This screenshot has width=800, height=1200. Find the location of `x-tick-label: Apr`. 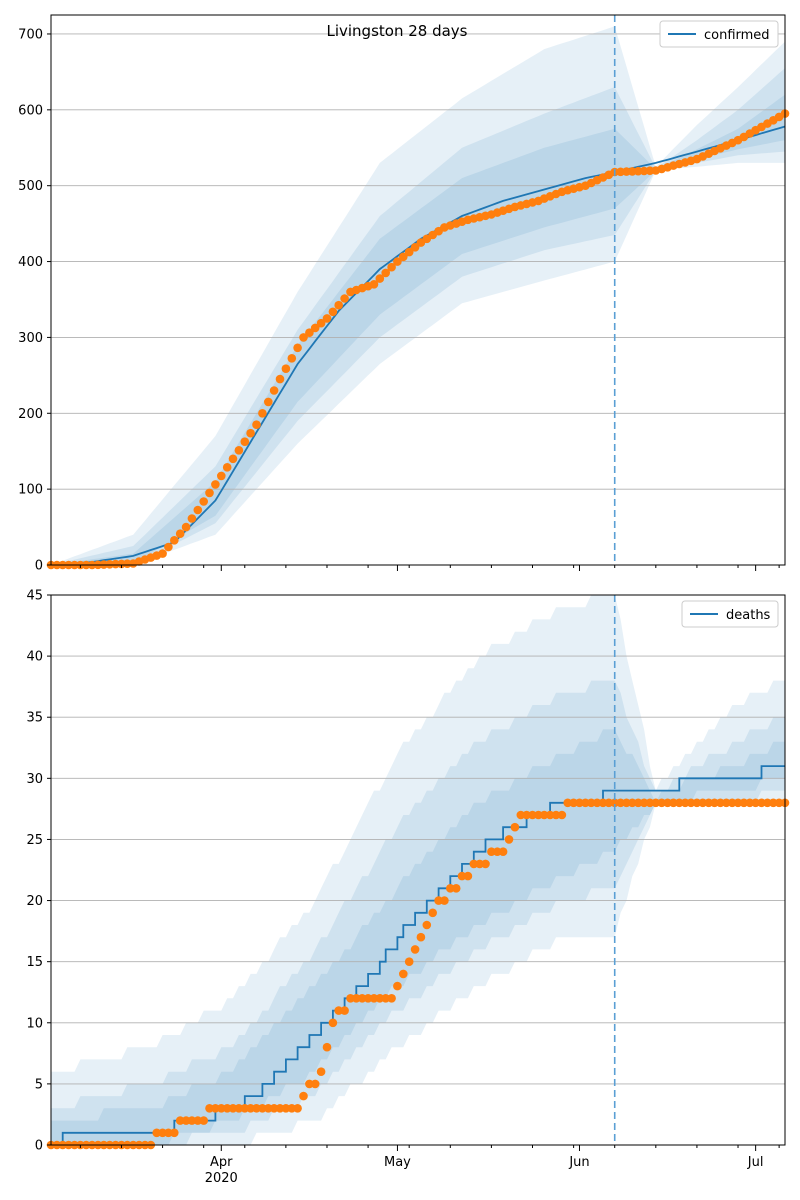

x-tick-label: Apr is located at coordinates (221, 1162).